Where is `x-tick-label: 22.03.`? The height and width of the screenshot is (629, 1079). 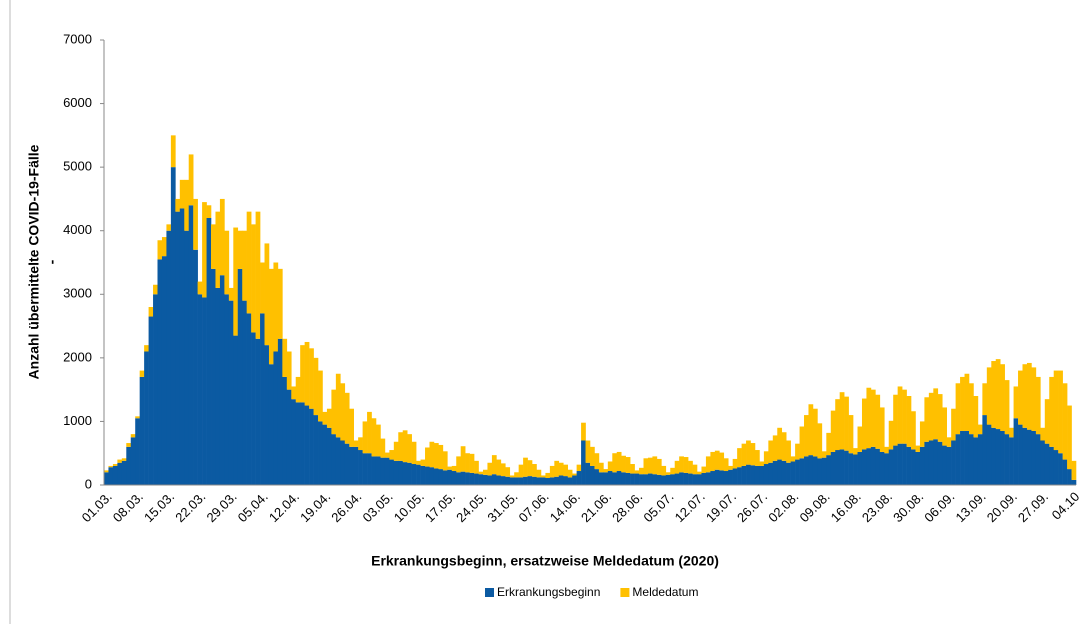
x-tick-label: 22.03. is located at coordinates (190, 507).